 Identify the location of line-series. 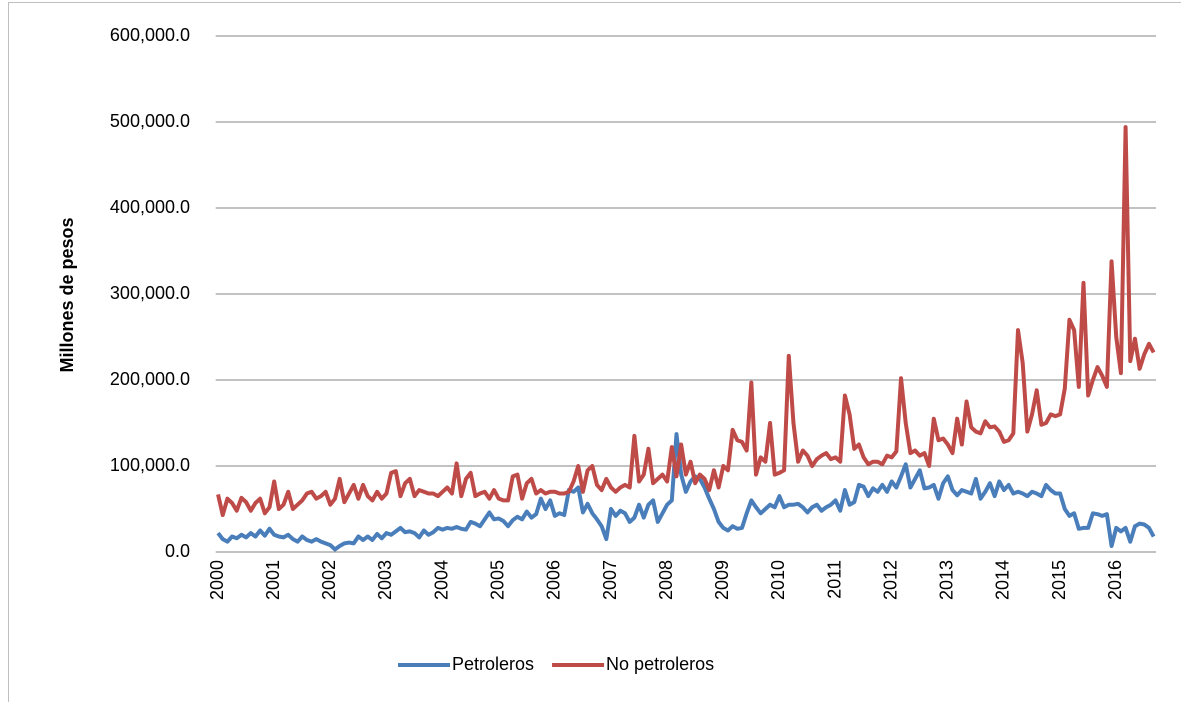
(686, 491).